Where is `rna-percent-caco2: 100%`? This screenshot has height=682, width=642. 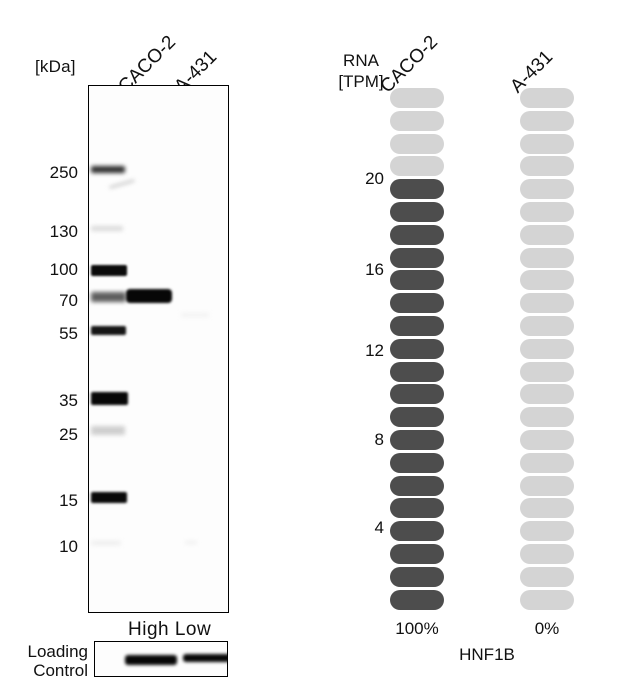
rna-percent-caco2: 100% is located at coordinates (417, 628).